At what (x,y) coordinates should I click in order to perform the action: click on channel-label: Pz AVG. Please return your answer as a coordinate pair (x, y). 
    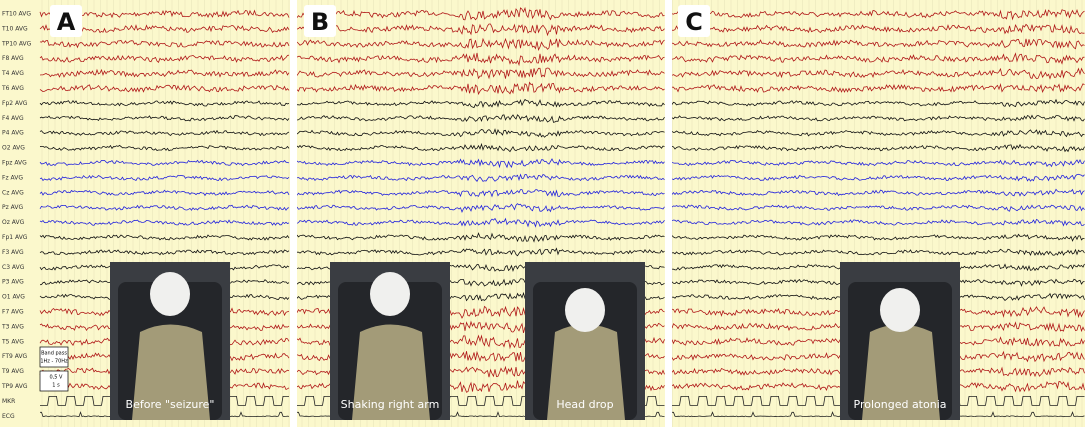
    Looking at the image, I should click on (13, 207).